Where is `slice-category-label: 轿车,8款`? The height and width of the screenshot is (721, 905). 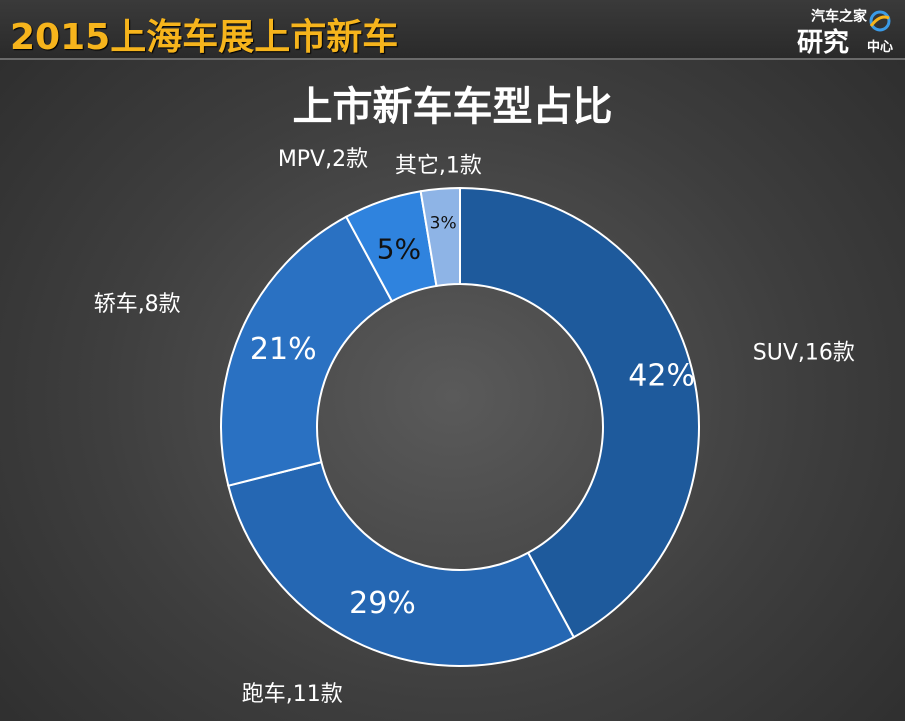 slice-category-label: 轿车,8款 is located at coordinates (137, 304).